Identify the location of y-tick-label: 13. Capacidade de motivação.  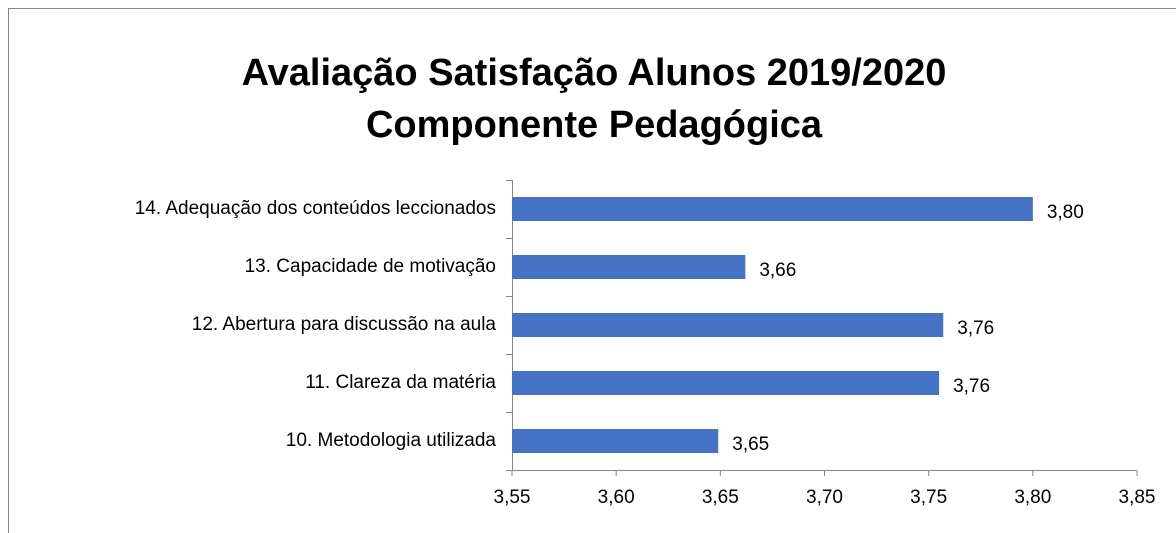
(370, 266).